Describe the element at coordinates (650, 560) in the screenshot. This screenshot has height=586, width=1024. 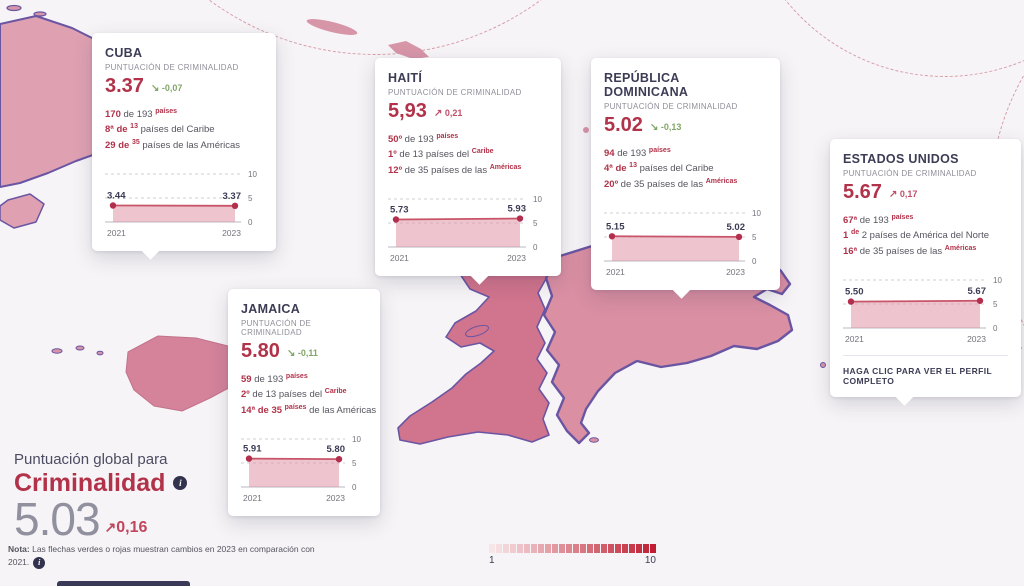
I see `legend-max-label: 10` at that location.